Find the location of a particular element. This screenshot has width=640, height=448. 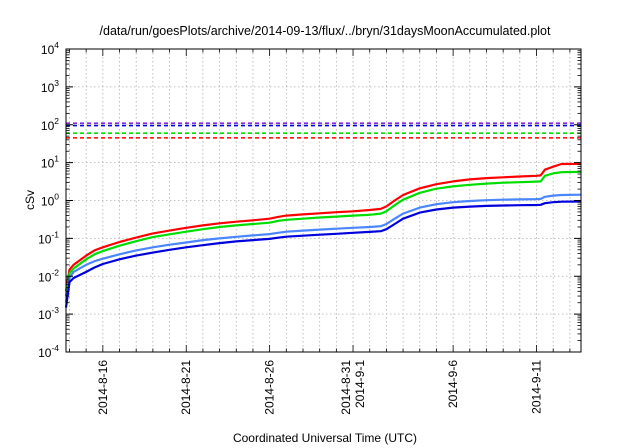

reference-lines is located at coordinates (323, 130).